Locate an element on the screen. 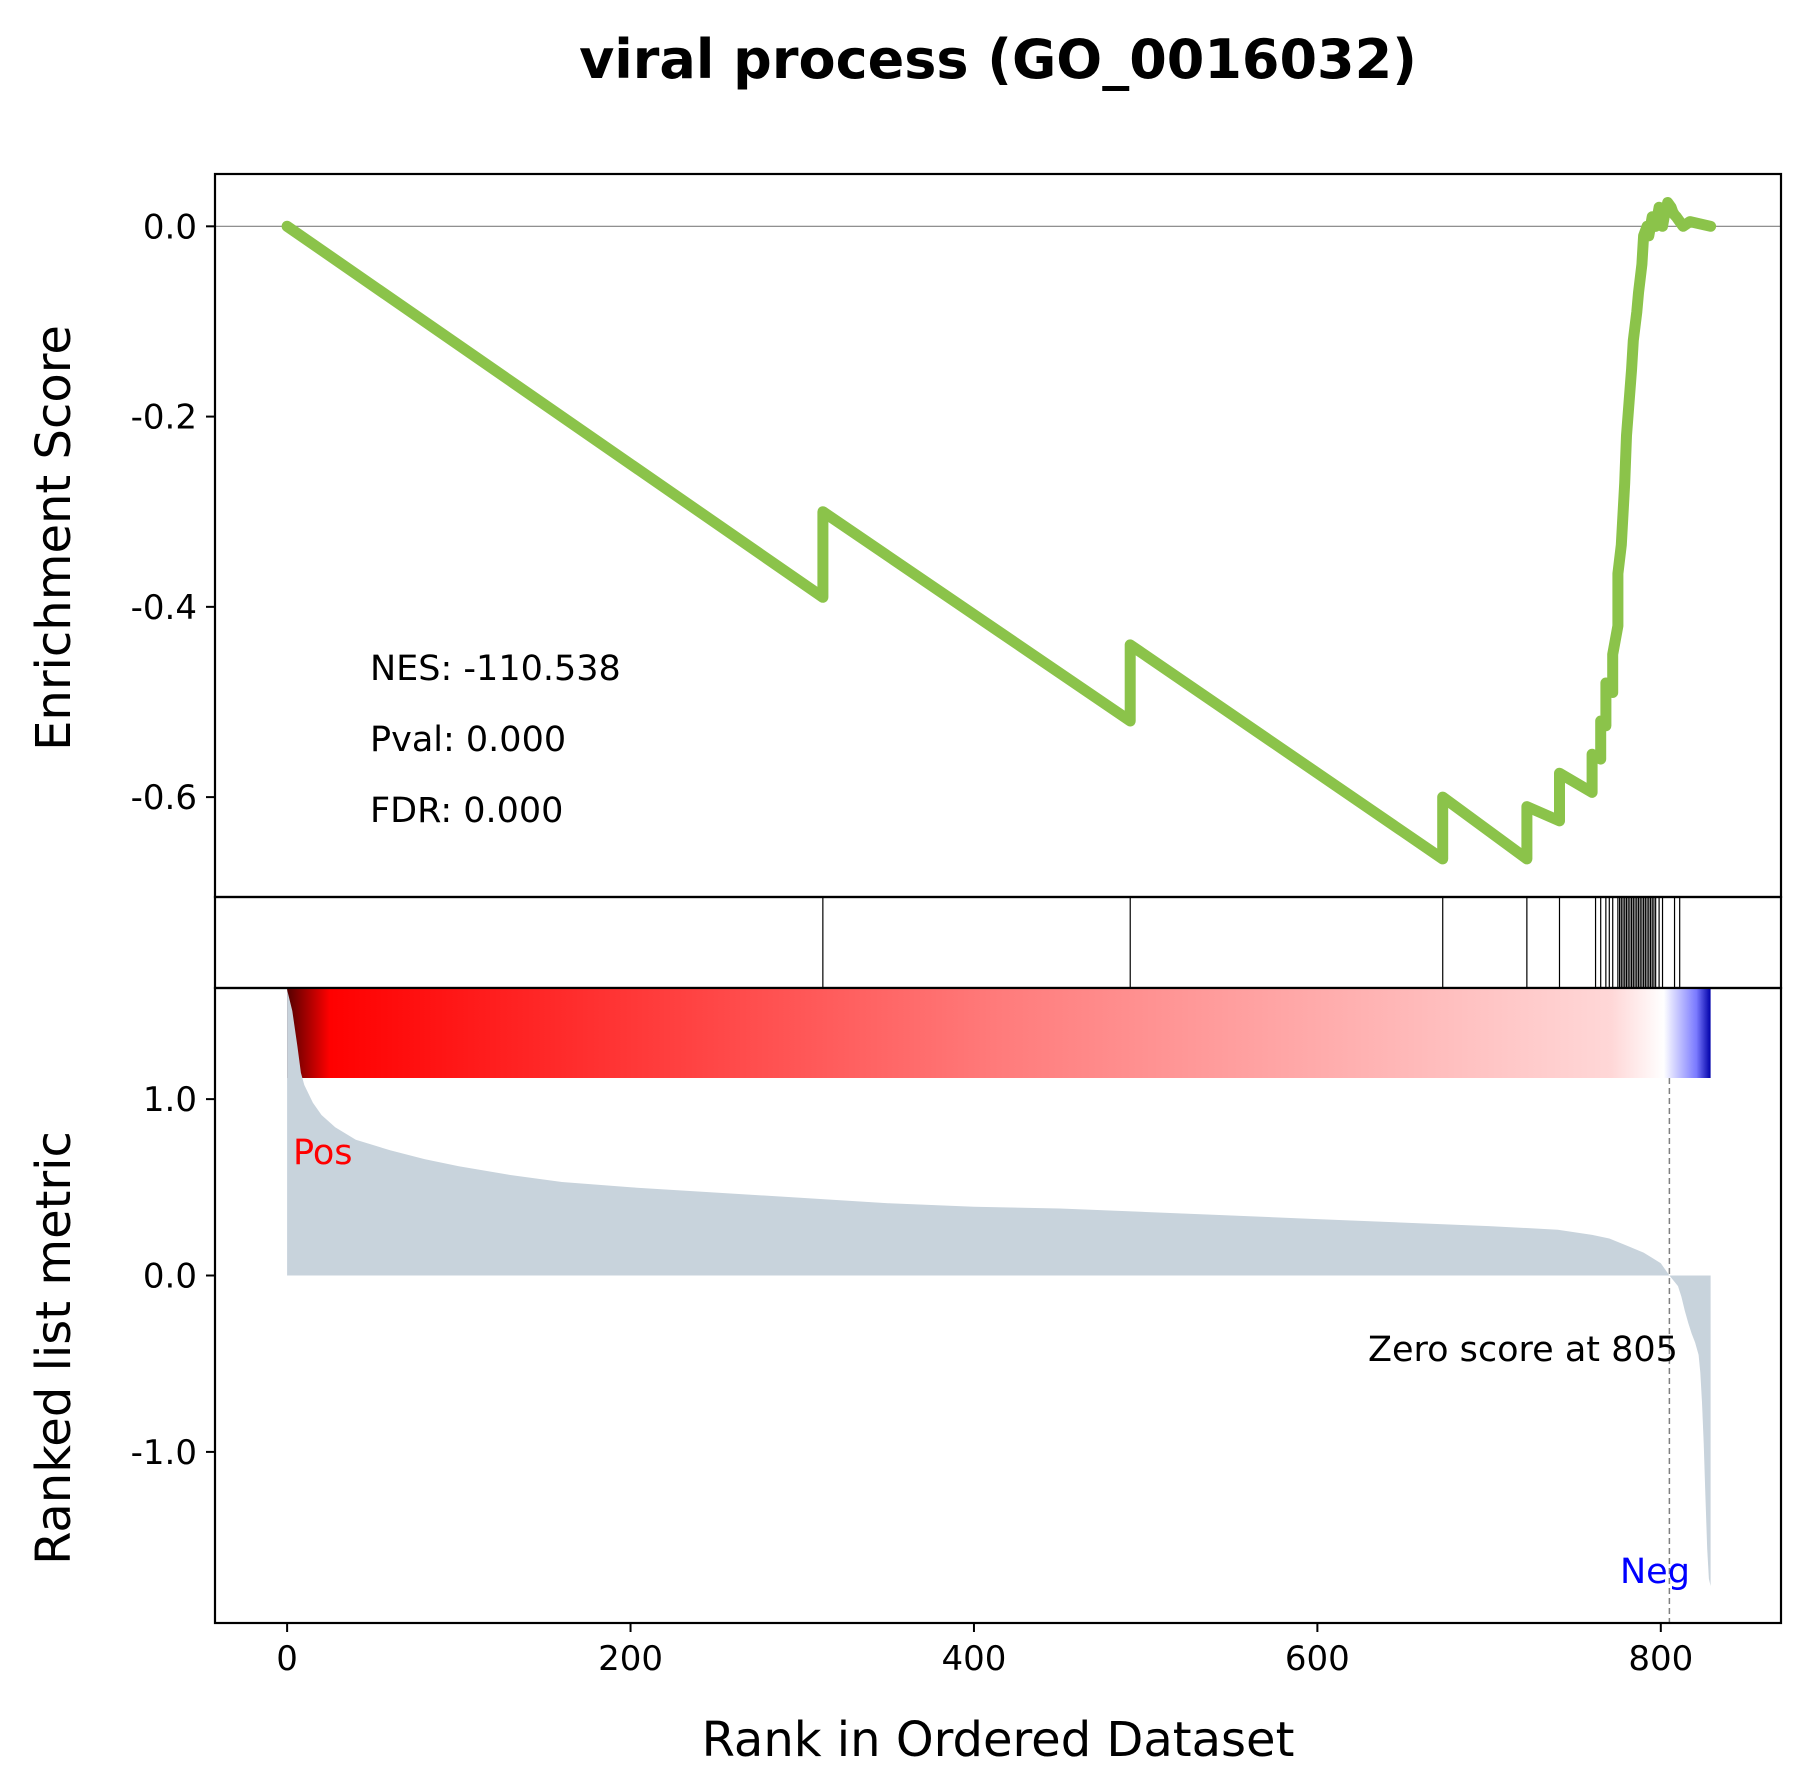 Image resolution: width=1807 pixels, height=1786 pixels. hit-marks is located at coordinates (1251, 942).